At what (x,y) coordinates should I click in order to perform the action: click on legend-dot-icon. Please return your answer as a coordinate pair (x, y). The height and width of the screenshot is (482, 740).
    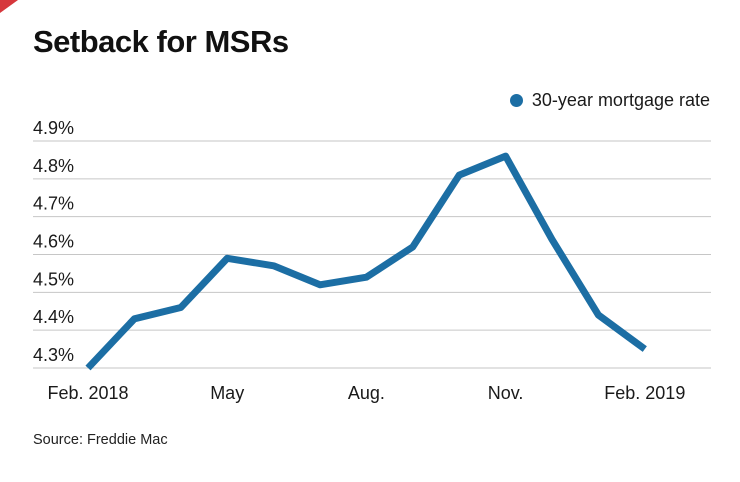
    Looking at the image, I should click on (516, 100).